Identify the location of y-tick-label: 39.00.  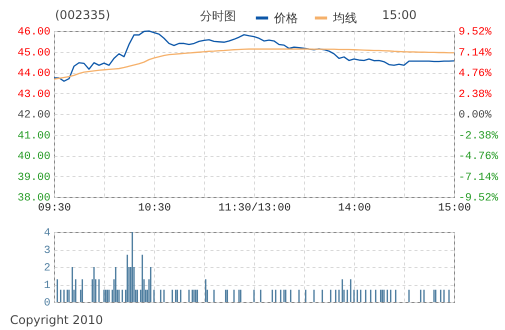
(33, 178).